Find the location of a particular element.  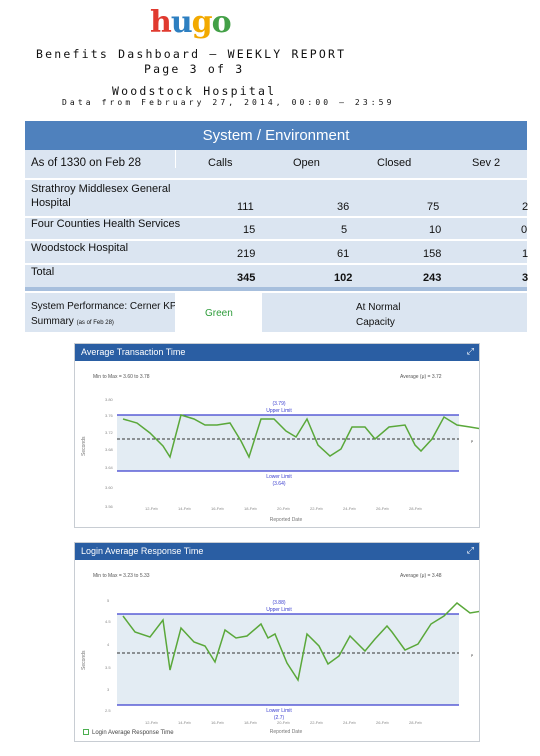

logo-letter: u is located at coordinates (181, 22).